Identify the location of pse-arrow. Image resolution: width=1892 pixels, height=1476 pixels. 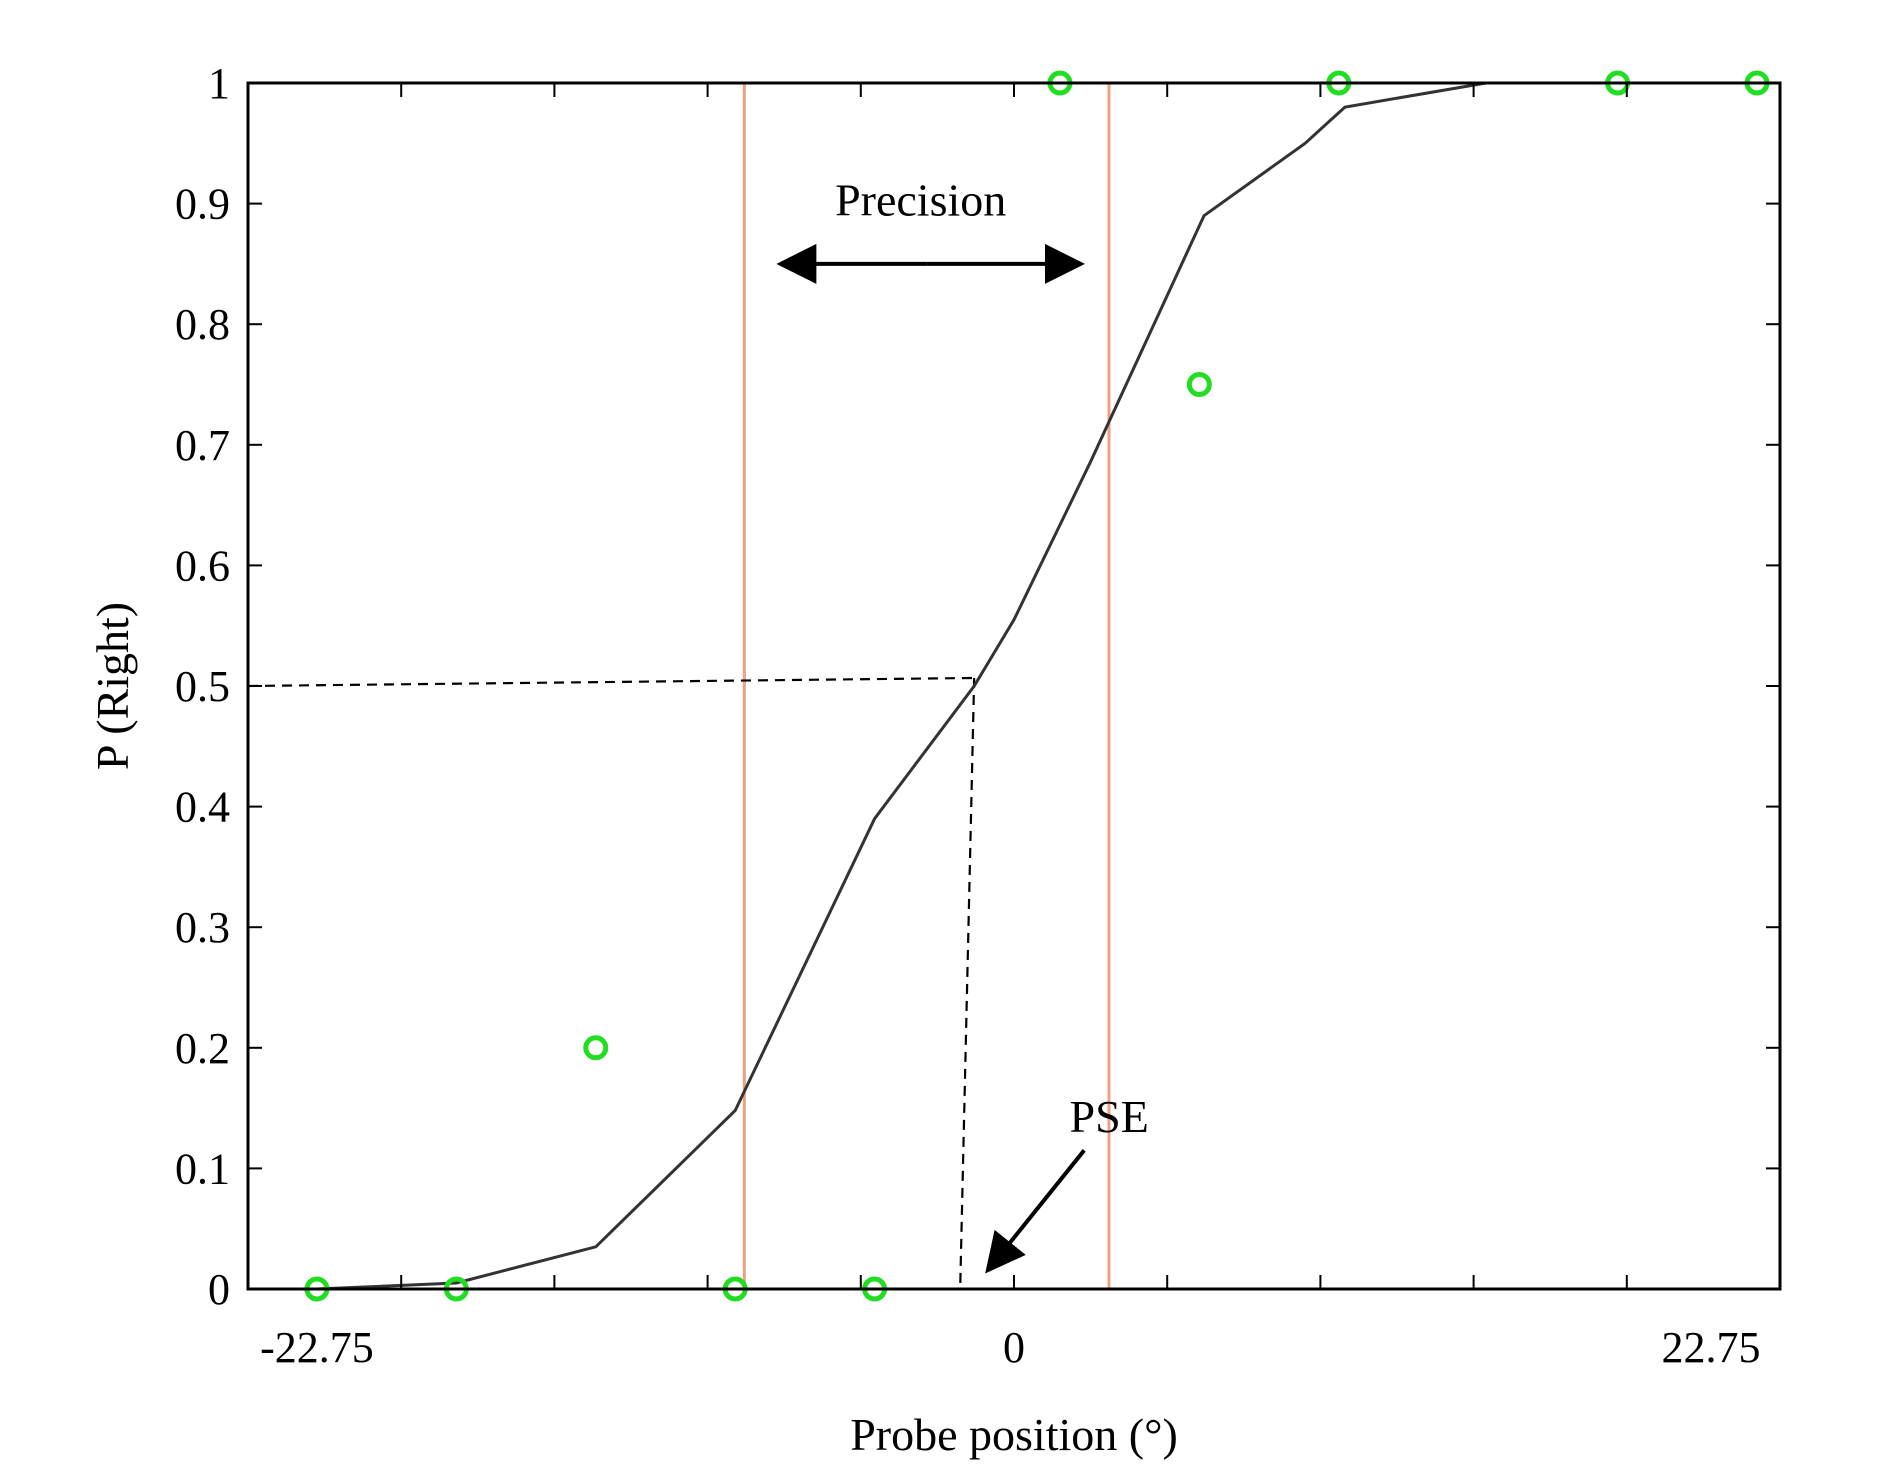
(1035, 1211).